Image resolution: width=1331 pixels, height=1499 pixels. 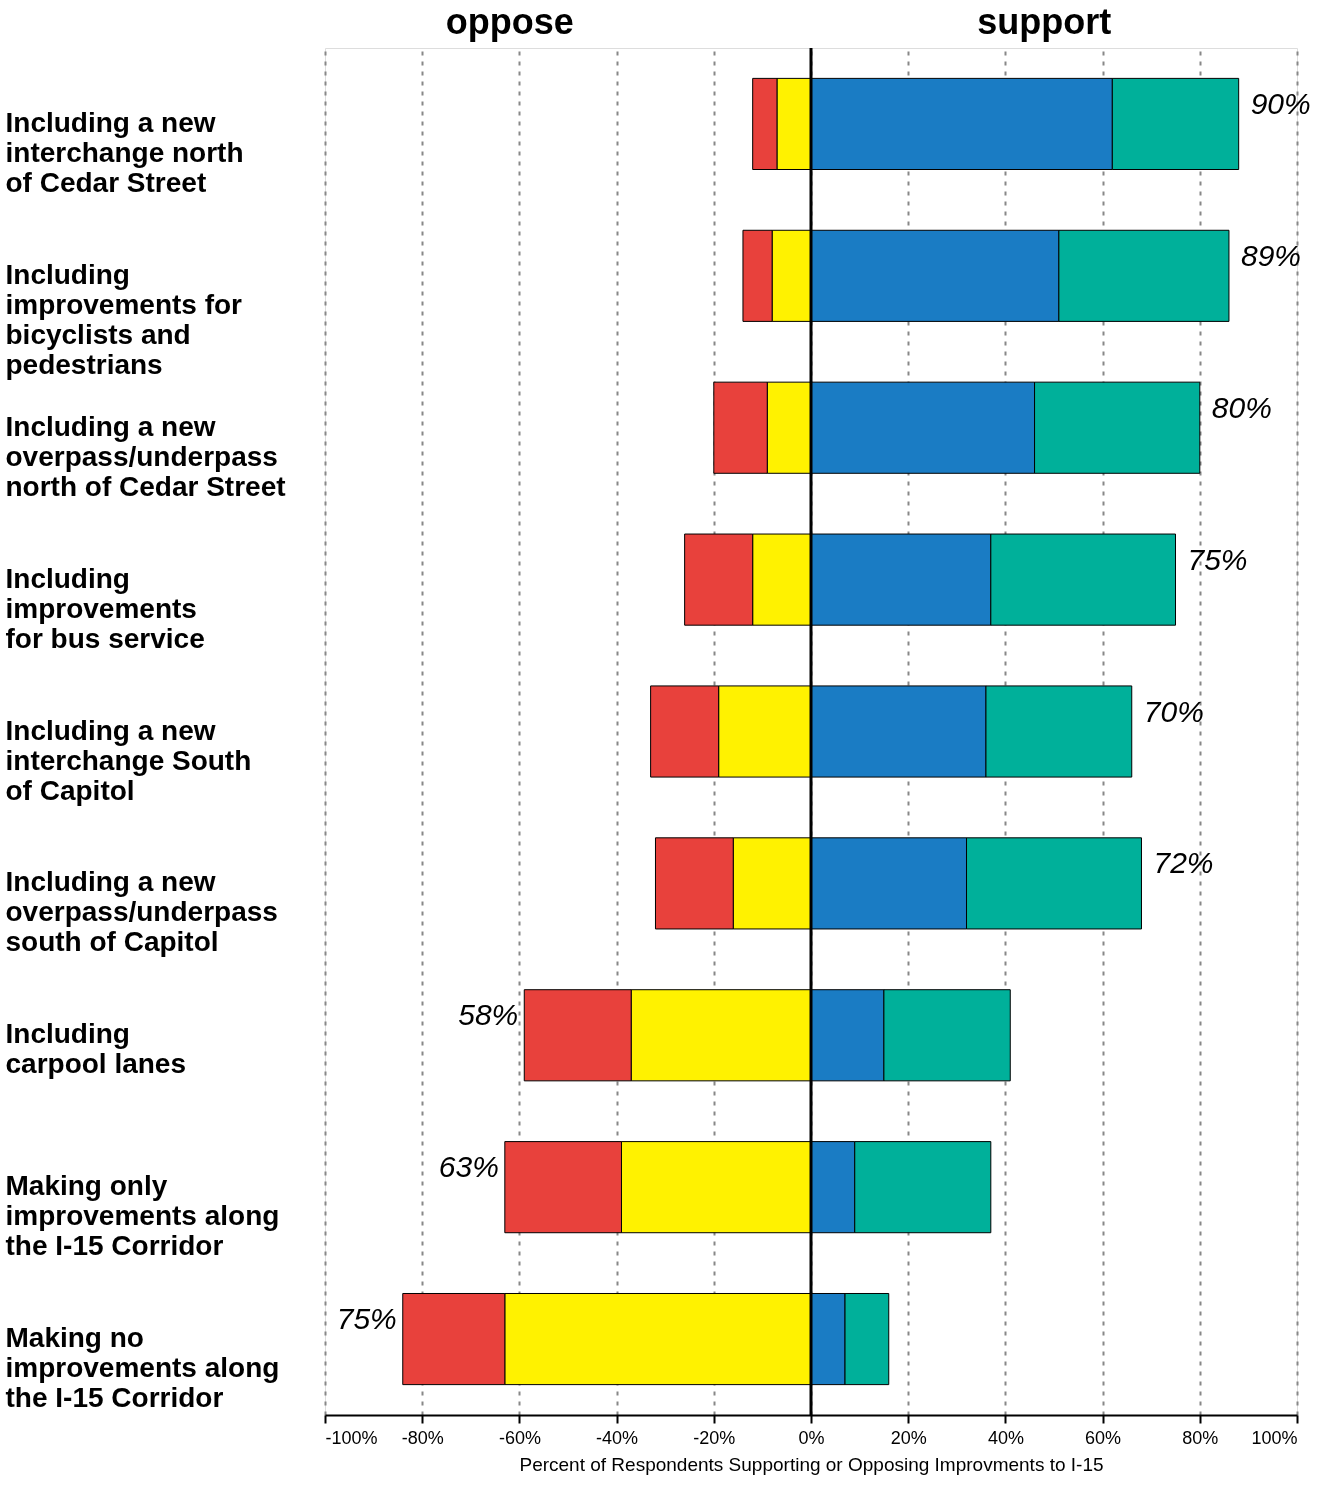 What do you see at coordinates (1271, 255) in the screenshot?
I see `annotation: 89%` at bounding box center [1271, 255].